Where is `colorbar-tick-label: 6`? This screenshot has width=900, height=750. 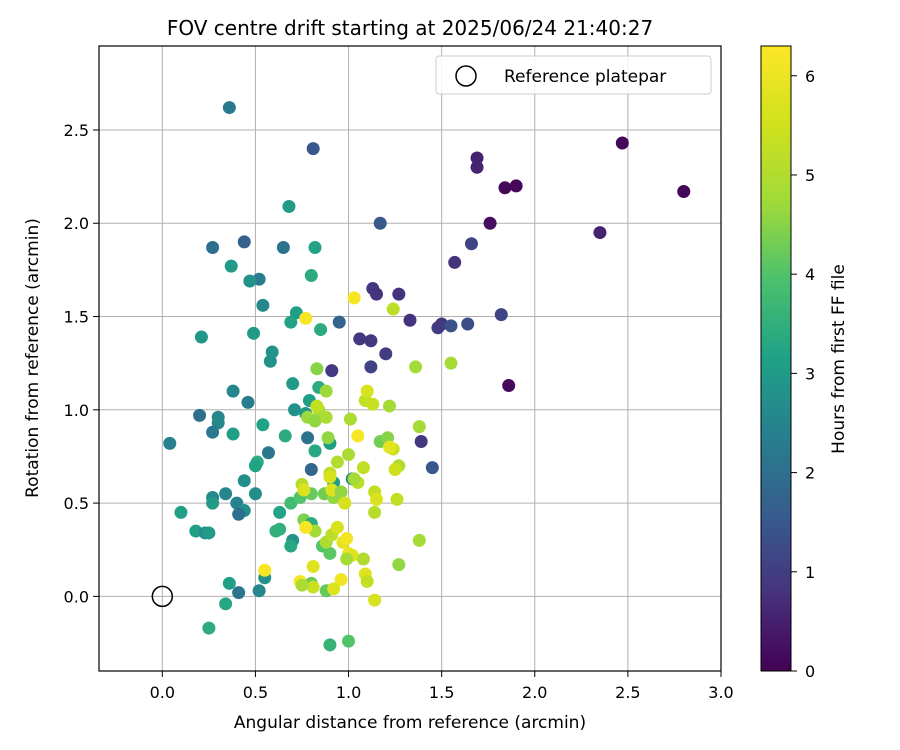
colorbar-tick-label: 6 is located at coordinates (810, 76).